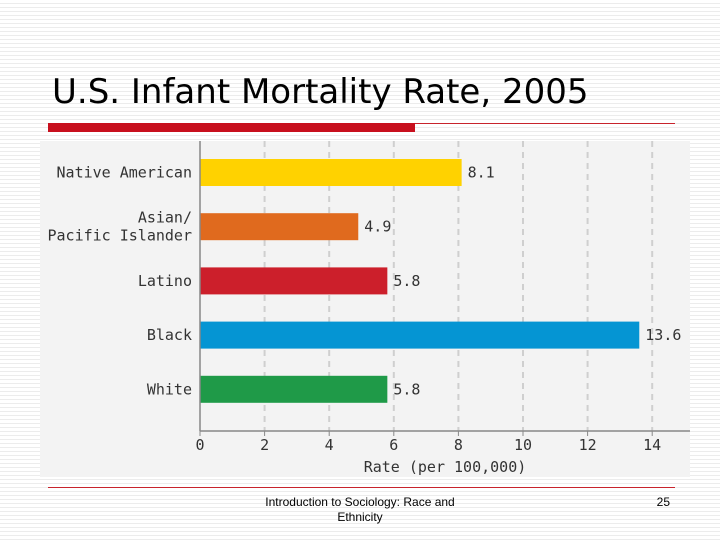  What do you see at coordinates (663, 502) in the screenshot?
I see `page-number: 25` at bounding box center [663, 502].